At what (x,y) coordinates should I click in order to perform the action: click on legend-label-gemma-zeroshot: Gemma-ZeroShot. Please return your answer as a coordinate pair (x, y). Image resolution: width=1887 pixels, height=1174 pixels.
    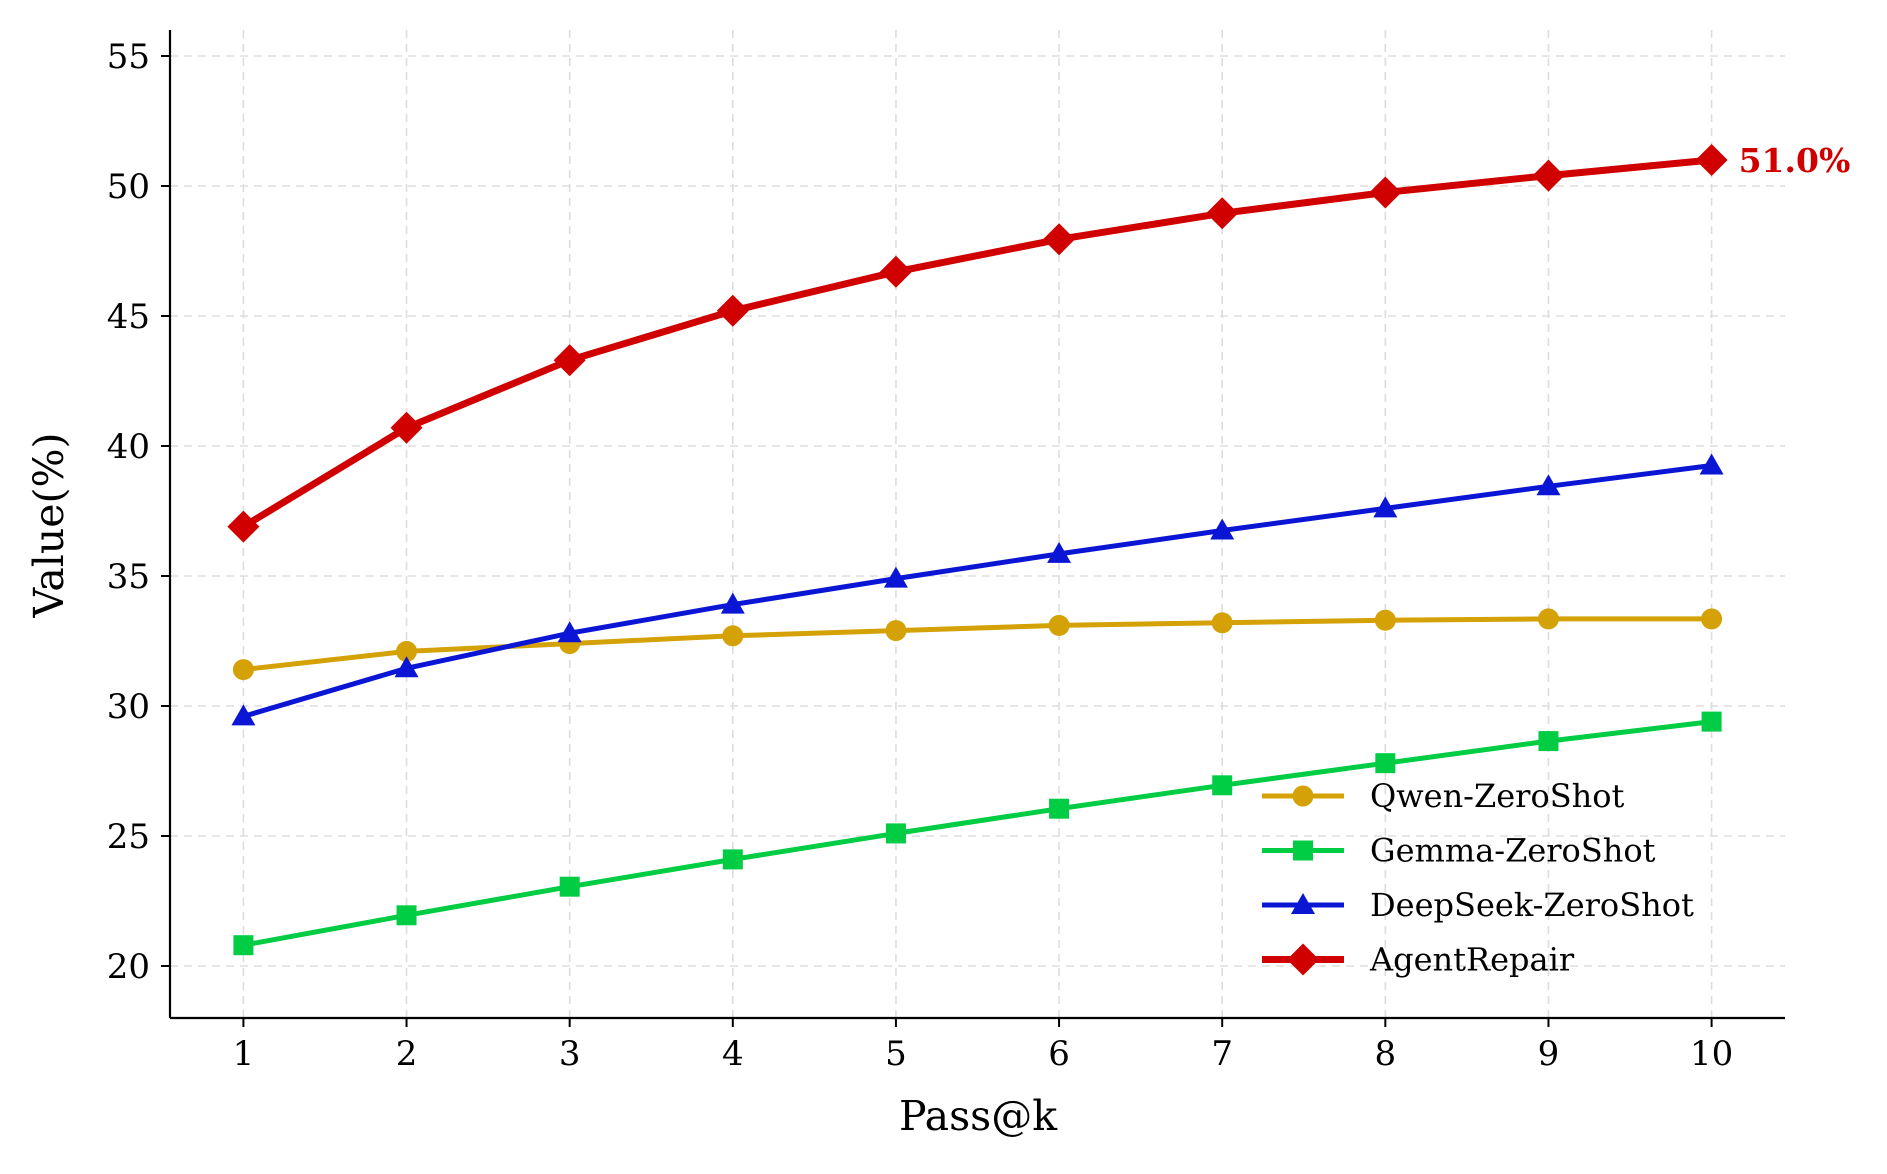
    Looking at the image, I should click on (1513, 851).